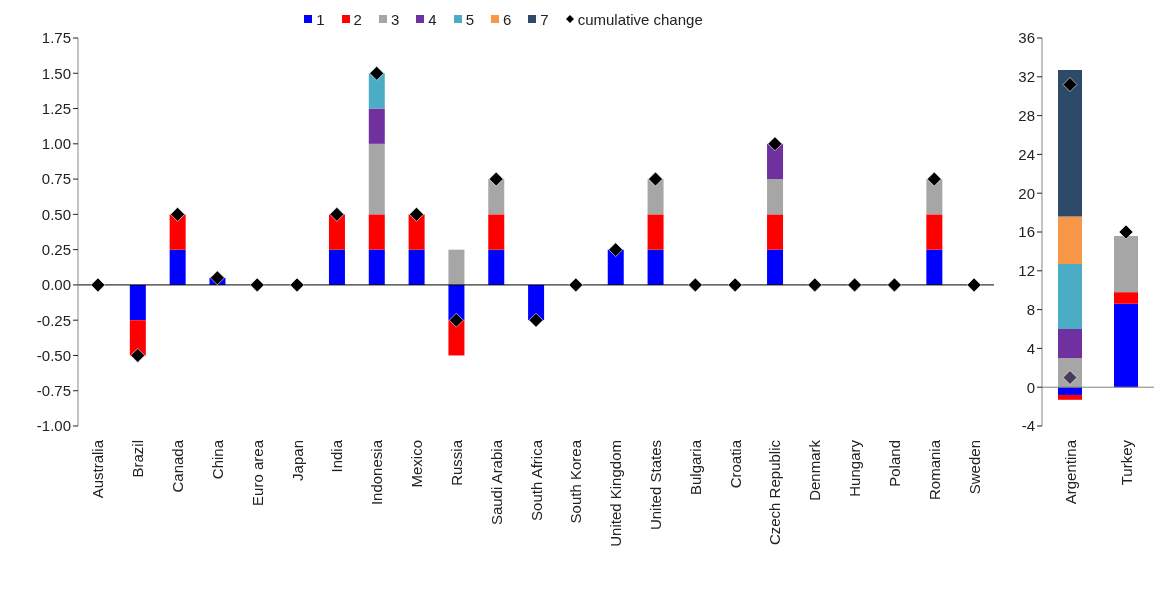 This screenshot has height=596, width=1162. What do you see at coordinates (320, 19) in the screenshot?
I see `legend-label: 1` at bounding box center [320, 19].